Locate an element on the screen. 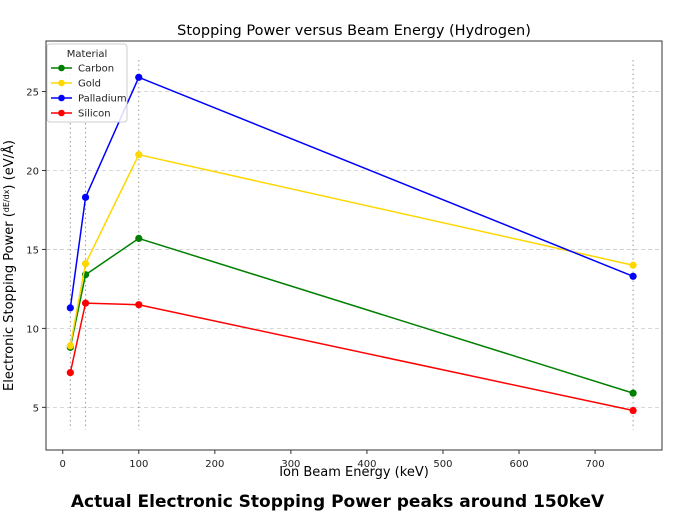 The image size is (675, 529). x-tick-label: 500 is located at coordinates (442, 464).